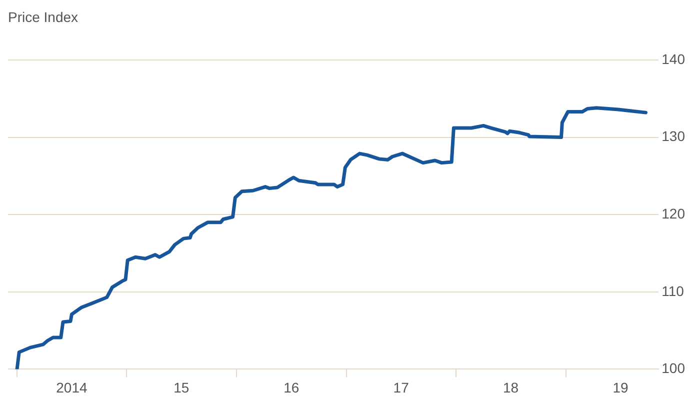 This screenshot has height=408, width=700. What do you see at coordinates (401, 387) in the screenshot?
I see `x-tick-label: 17` at bounding box center [401, 387].